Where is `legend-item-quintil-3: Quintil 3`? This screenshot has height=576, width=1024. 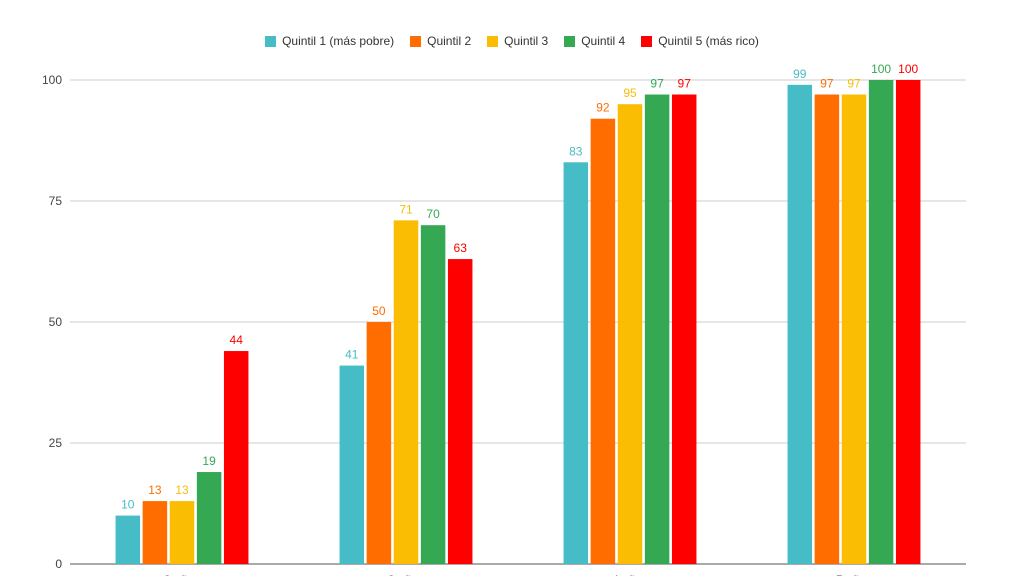 legend-item-quintil-3: Quintil 3 is located at coordinates (517, 41).